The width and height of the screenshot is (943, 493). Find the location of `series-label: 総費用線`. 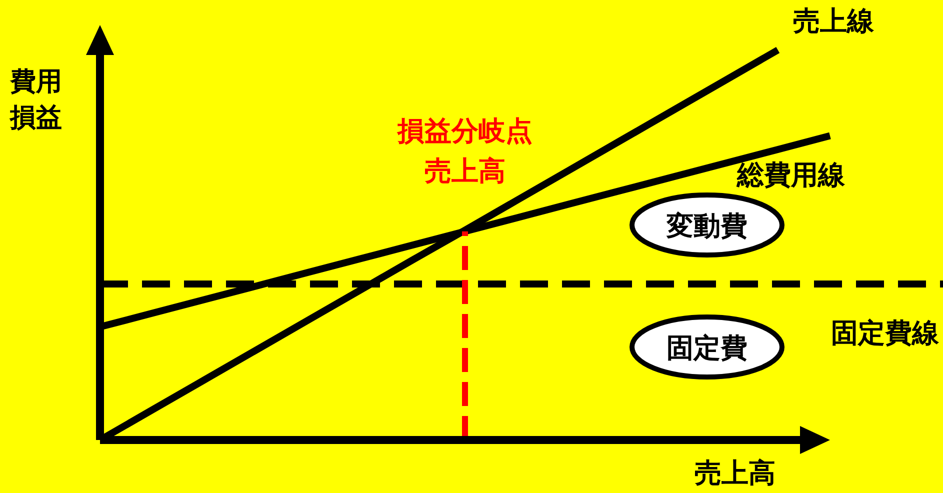

series-label: 総費用線 is located at coordinates (791, 175).